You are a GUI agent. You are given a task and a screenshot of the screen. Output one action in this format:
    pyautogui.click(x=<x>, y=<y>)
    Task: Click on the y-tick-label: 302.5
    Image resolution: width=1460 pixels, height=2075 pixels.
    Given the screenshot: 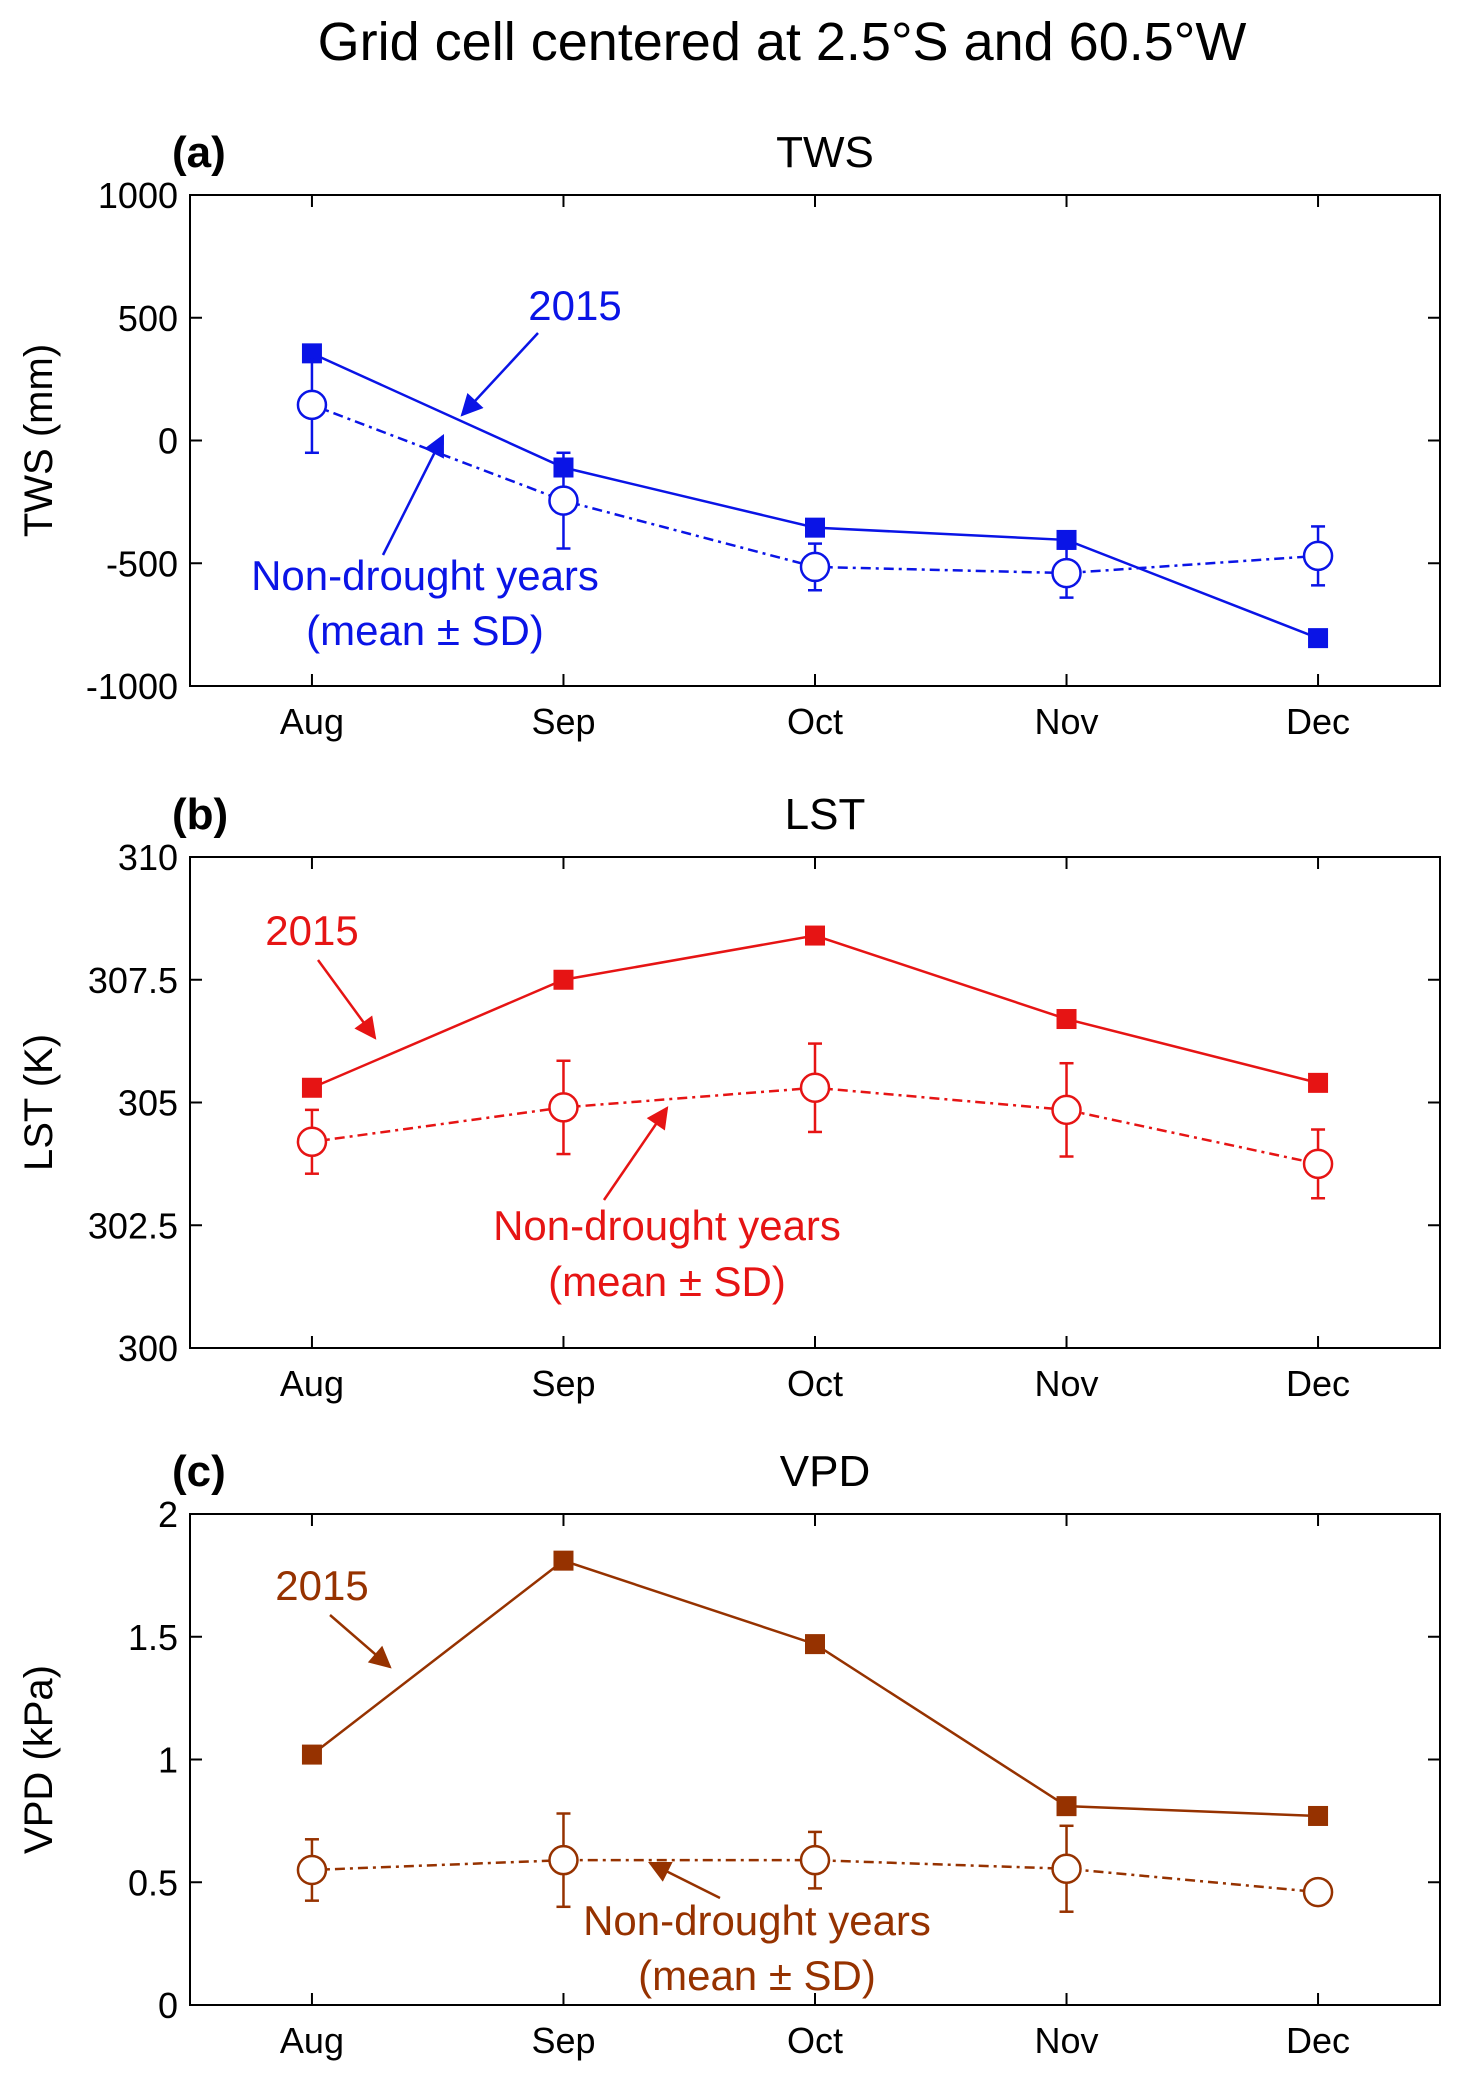 What is the action you would take?
    pyautogui.click(x=133, y=1225)
    